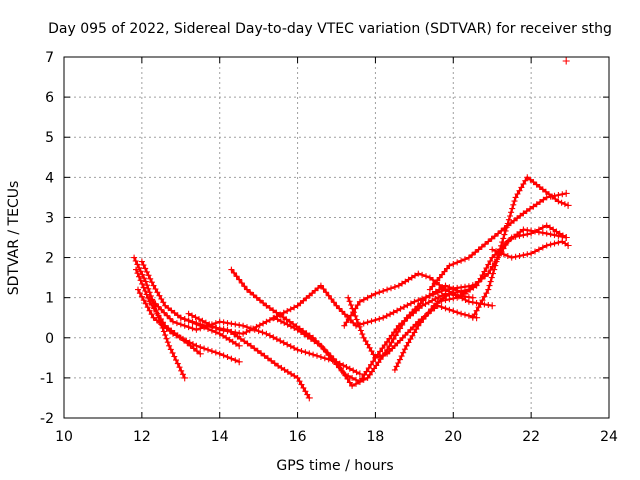  I want to click on series-sat-p, so click(530, 249).